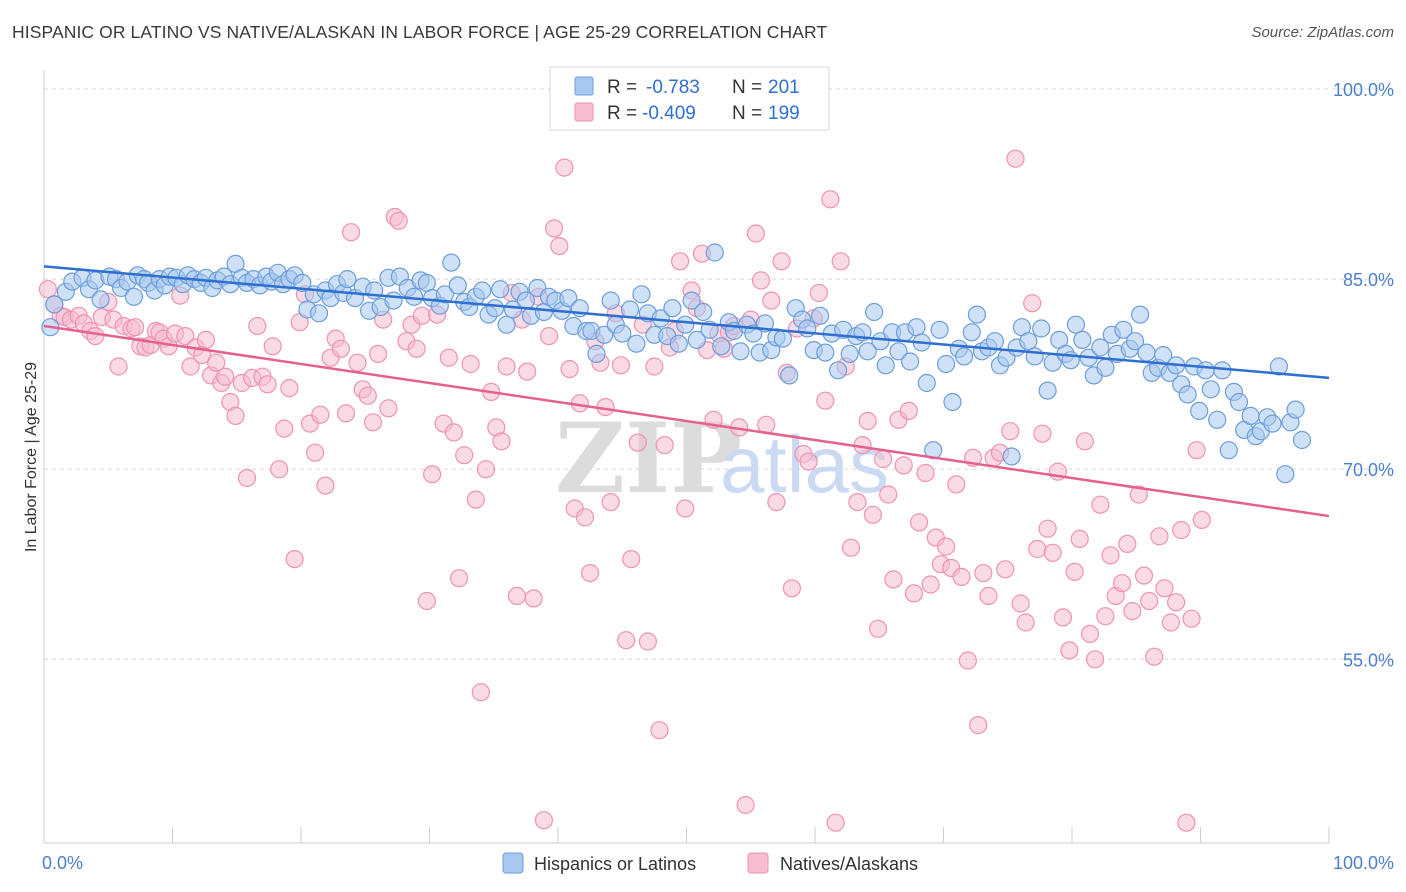  Describe the element at coordinates (1363, 863) in the screenshot. I see `x-tick-label-1: 100.0%` at that location.